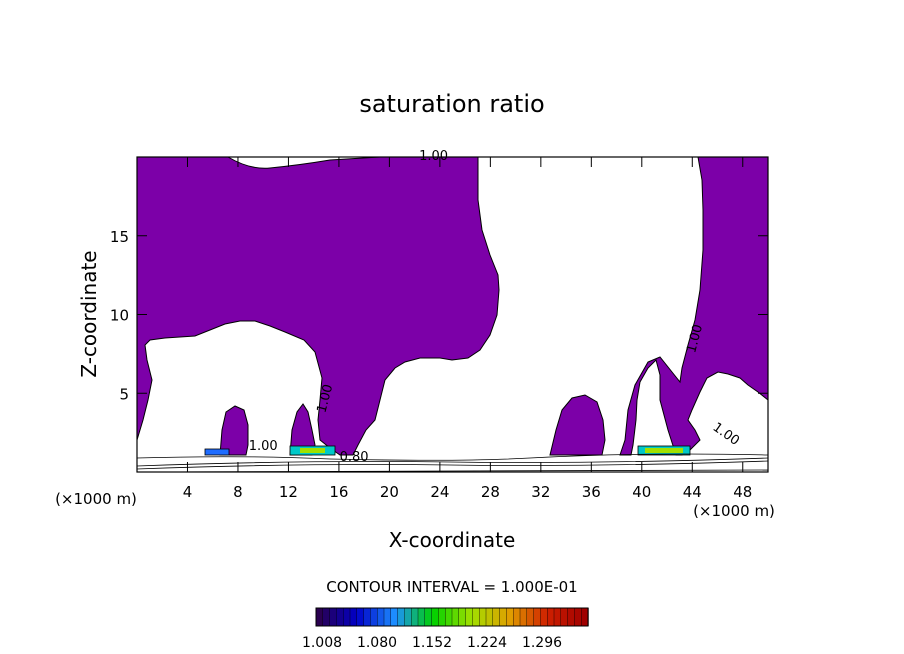  What do you see at coordinates (303, 162) in the screenshot?
I see `upper-clear-notch` at bounding box center [303, 162].